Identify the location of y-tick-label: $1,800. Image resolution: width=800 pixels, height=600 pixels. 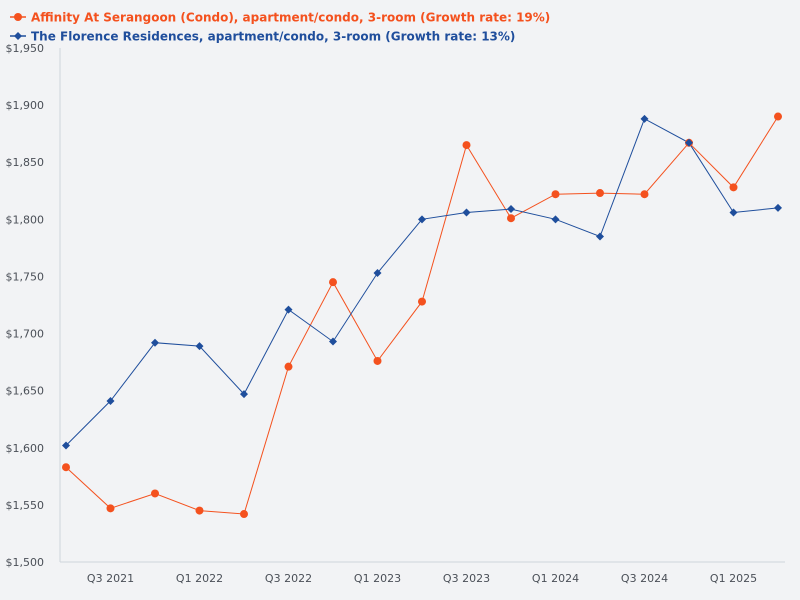
(25, 219).